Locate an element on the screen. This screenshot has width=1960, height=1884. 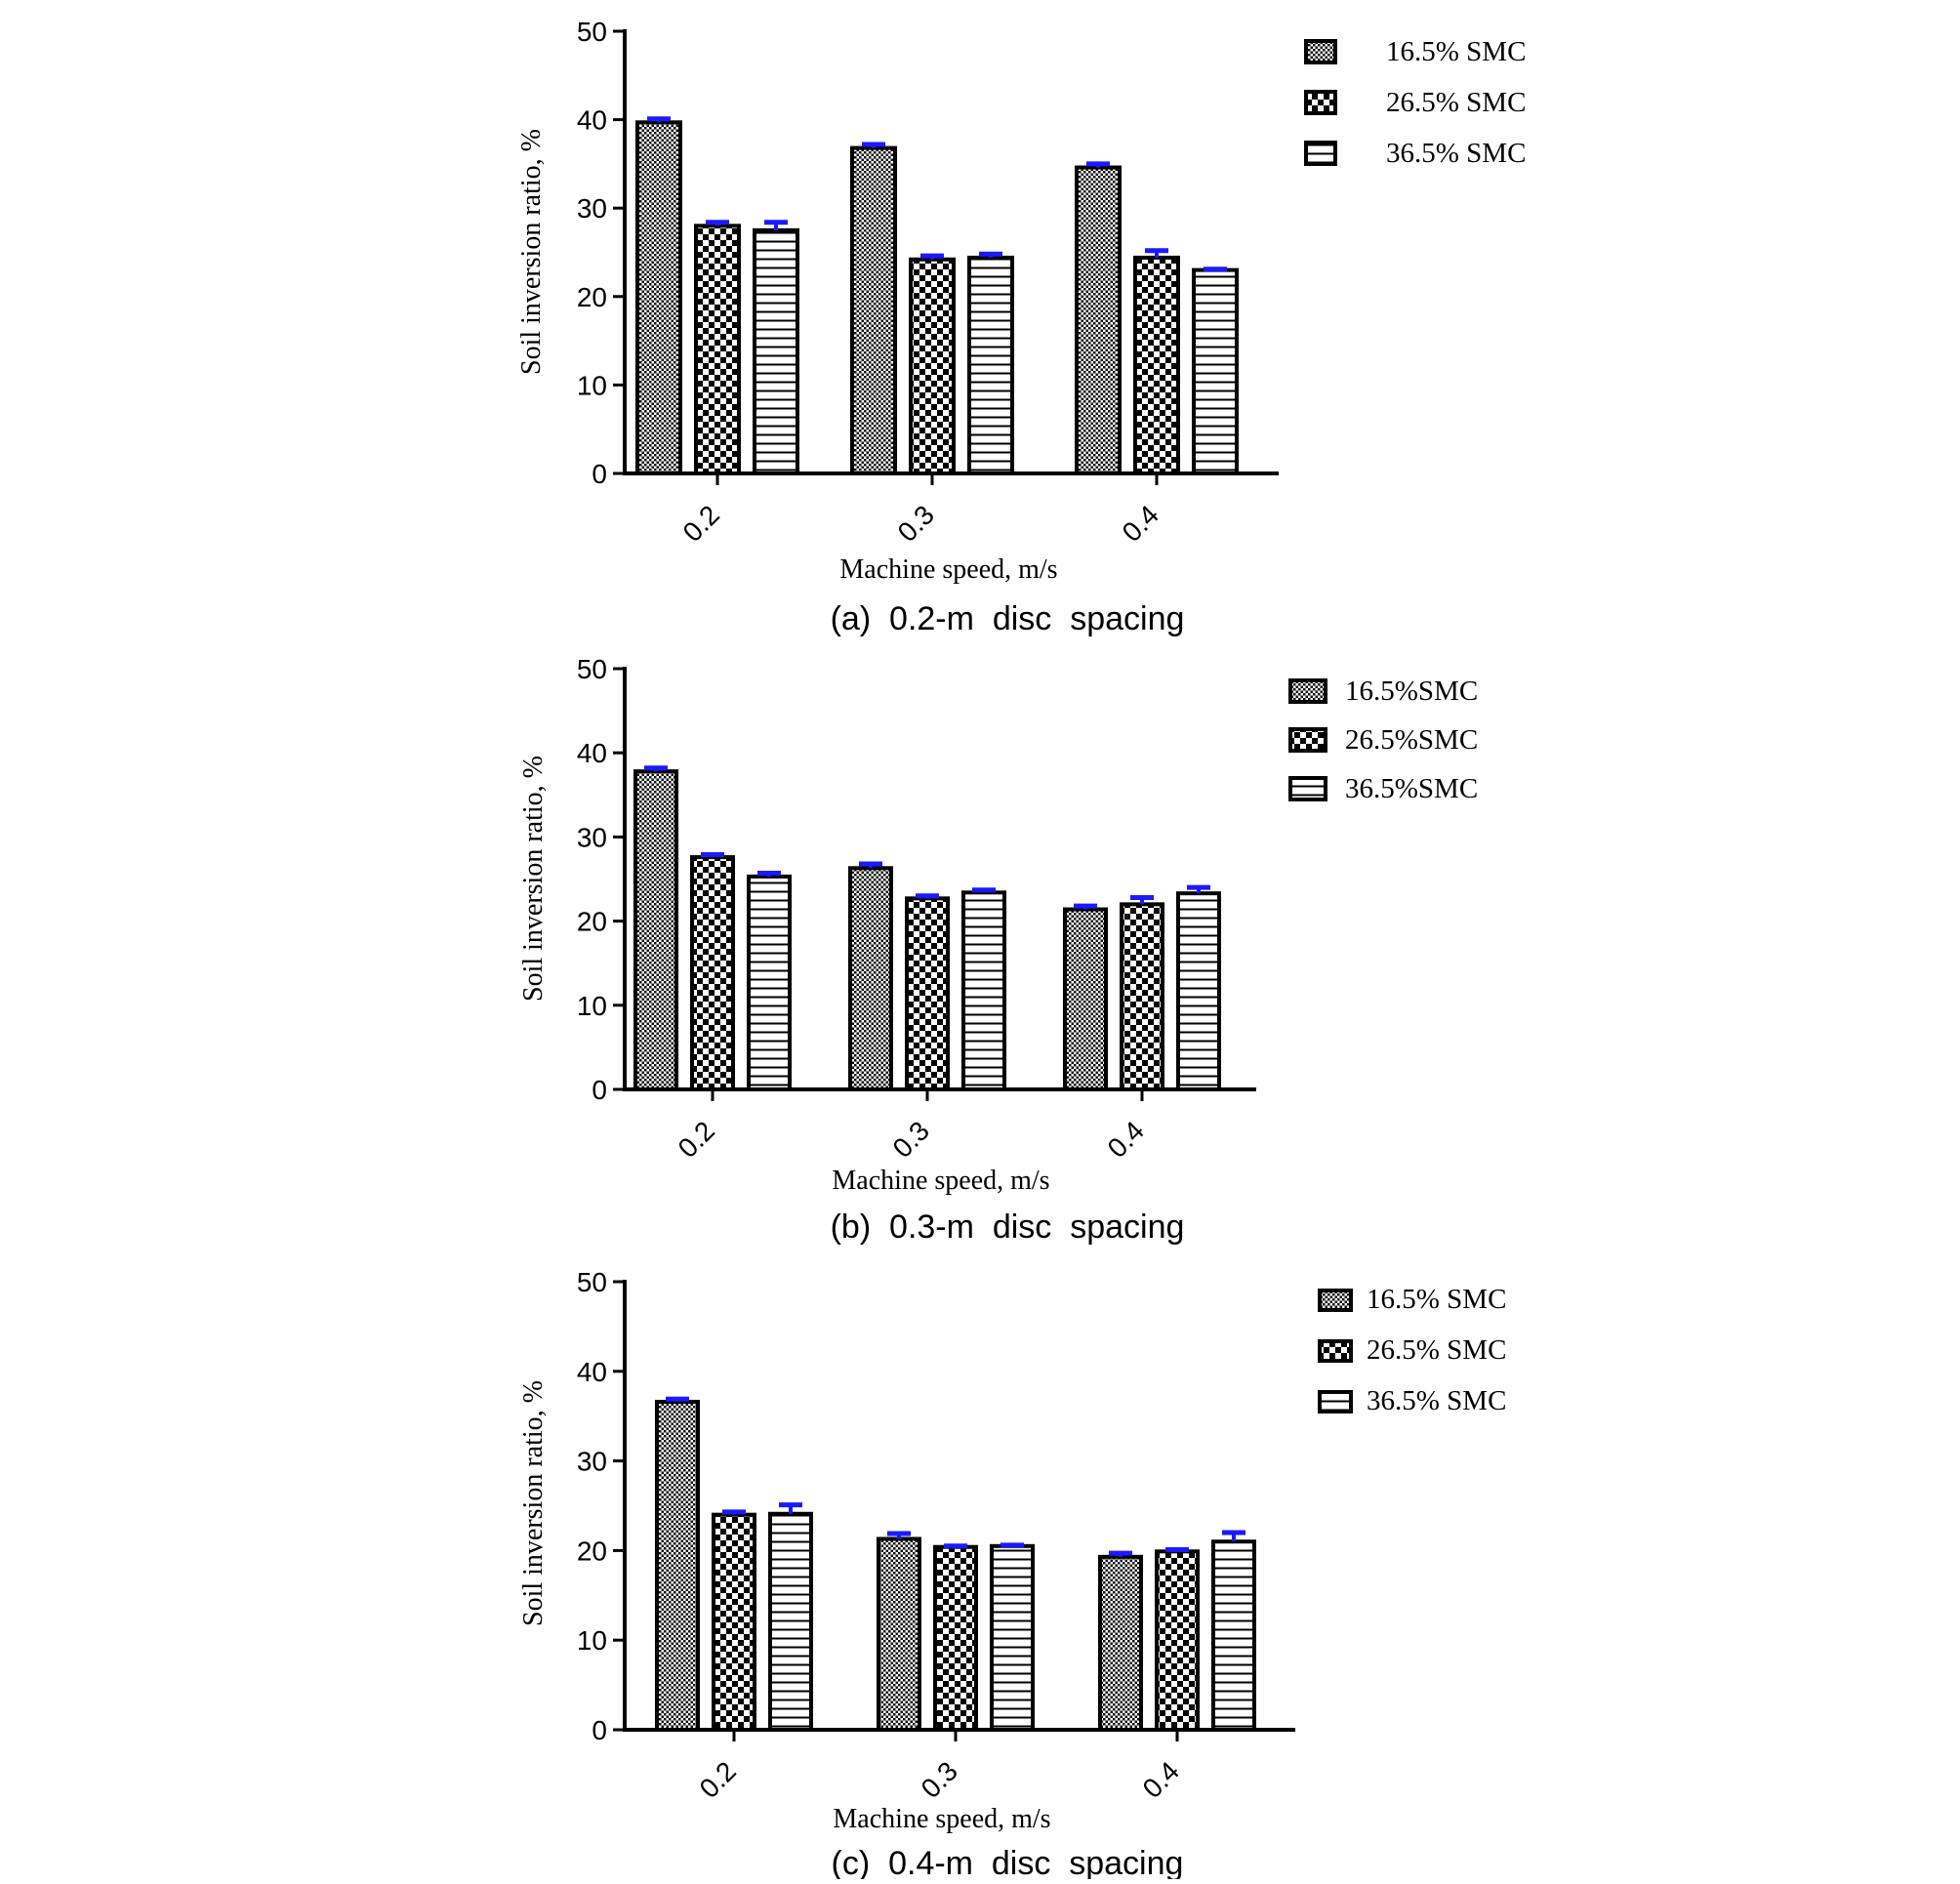
legend-b: 16.5%SMC 26.5%SMC 36.5%SMC is located at coordinates (1383, 740).